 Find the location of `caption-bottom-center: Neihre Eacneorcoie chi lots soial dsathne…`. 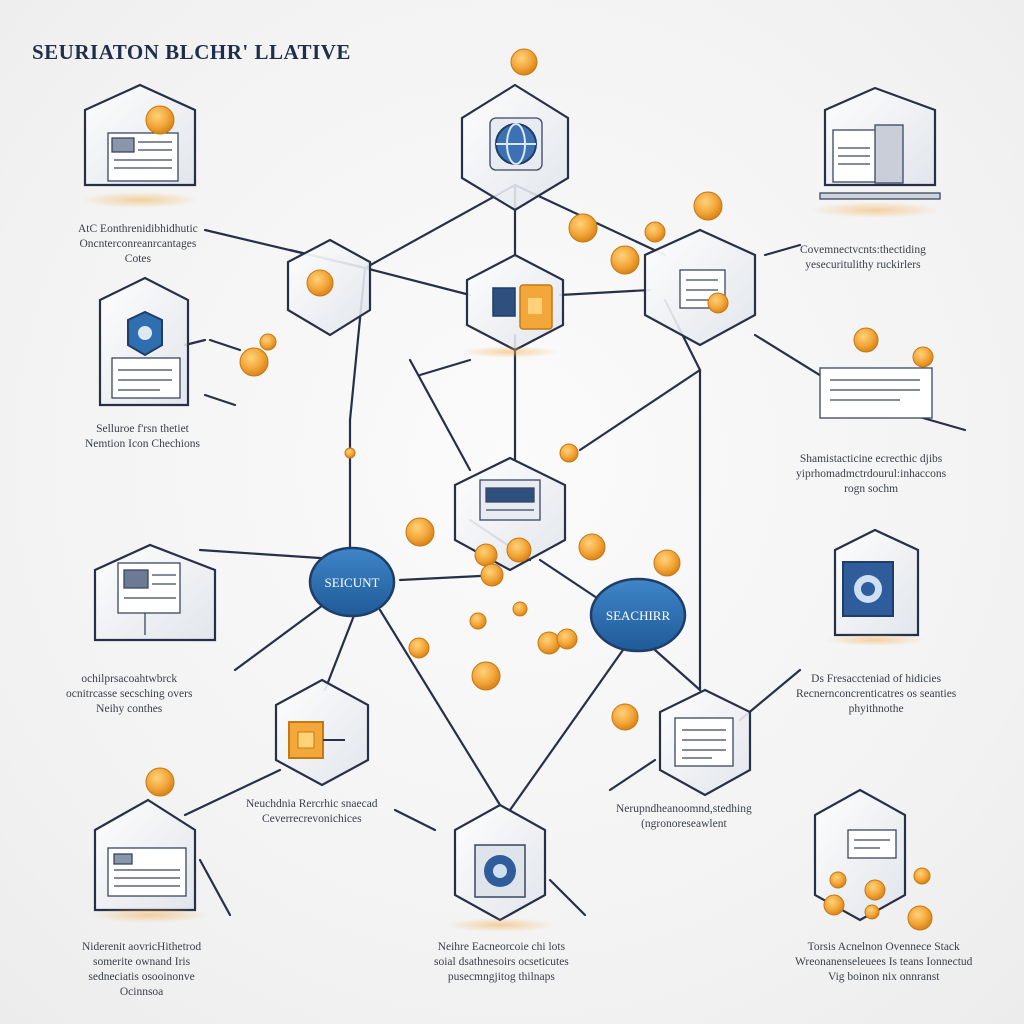

caption-bottom-center: Neihre Eacneorcoie chi lots soial dsathne… is located at coordinates (501, 962).